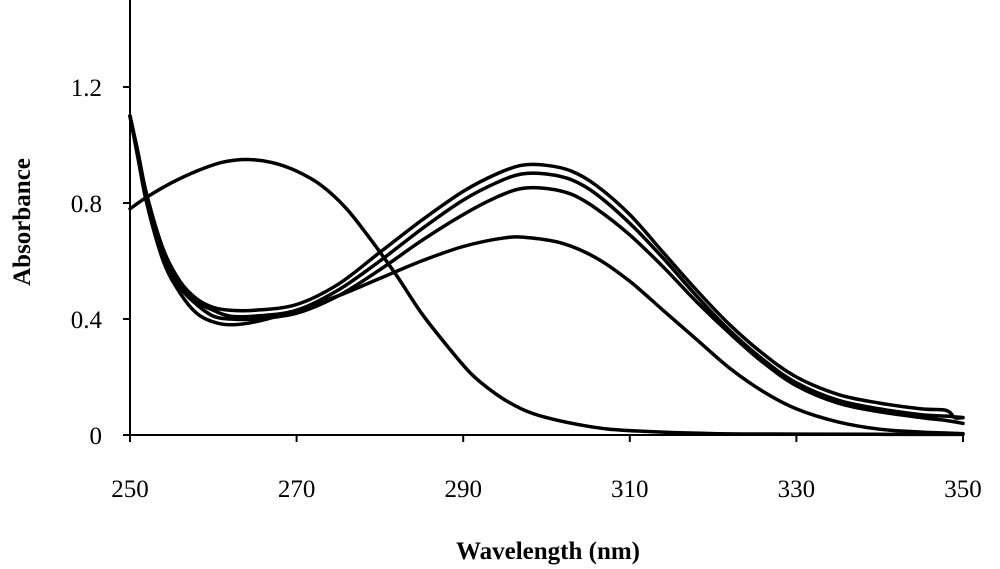  I want to click on x-axis-title: Wavelength (nm), so click(548, 551).